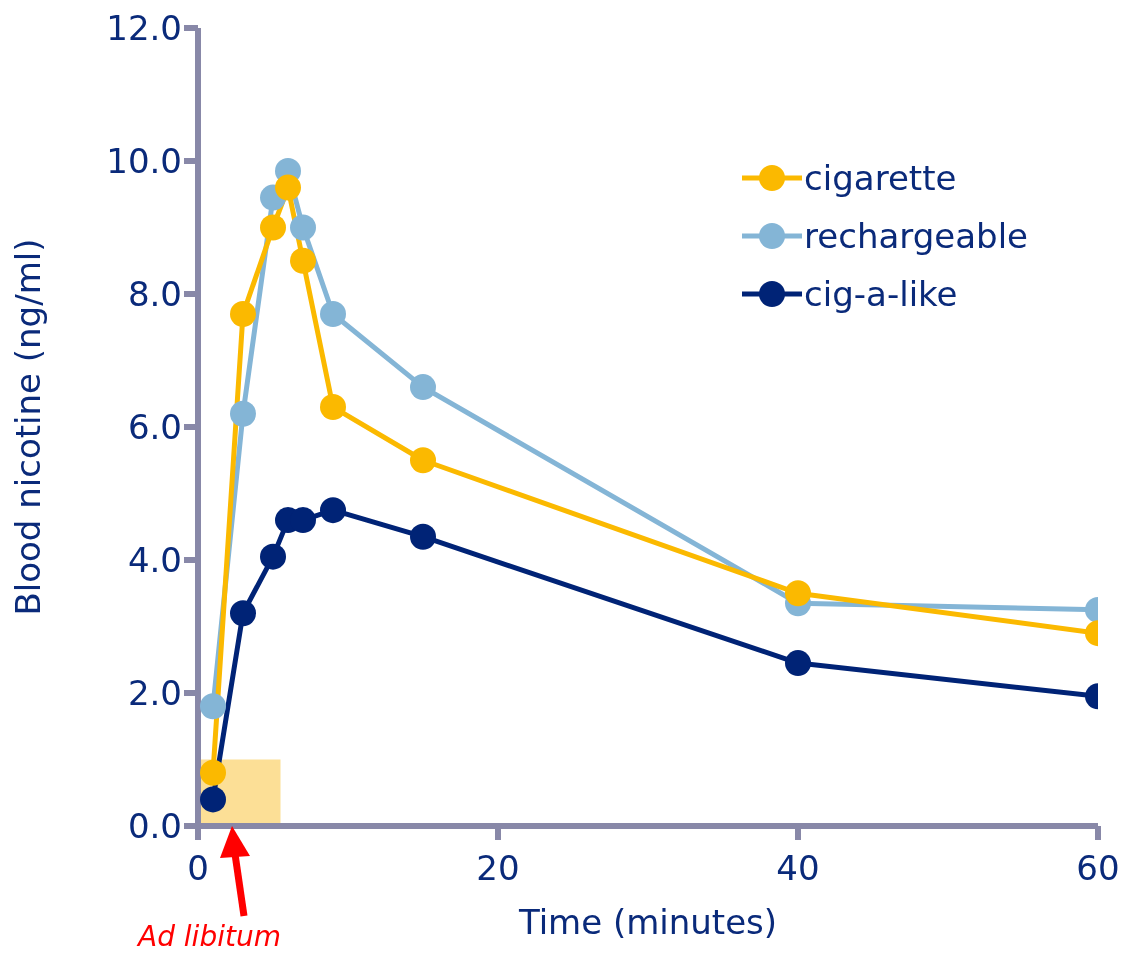  What do you see at coordinates (916, 236) in the screenshot?
I see `legend-label: rechargeable` at bounding box center [916, 236].